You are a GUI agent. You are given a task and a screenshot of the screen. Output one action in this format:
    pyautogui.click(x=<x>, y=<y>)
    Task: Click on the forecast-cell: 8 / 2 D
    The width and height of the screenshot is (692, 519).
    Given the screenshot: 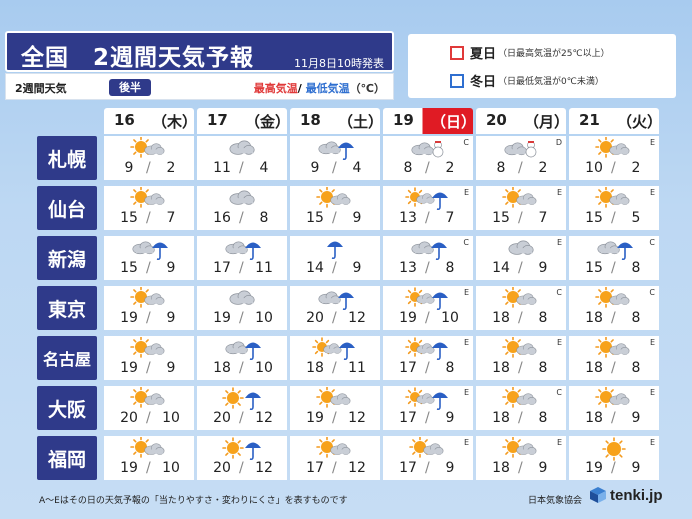 What is the action you would take?
    pyautogui.click(x=521, y=158)
    